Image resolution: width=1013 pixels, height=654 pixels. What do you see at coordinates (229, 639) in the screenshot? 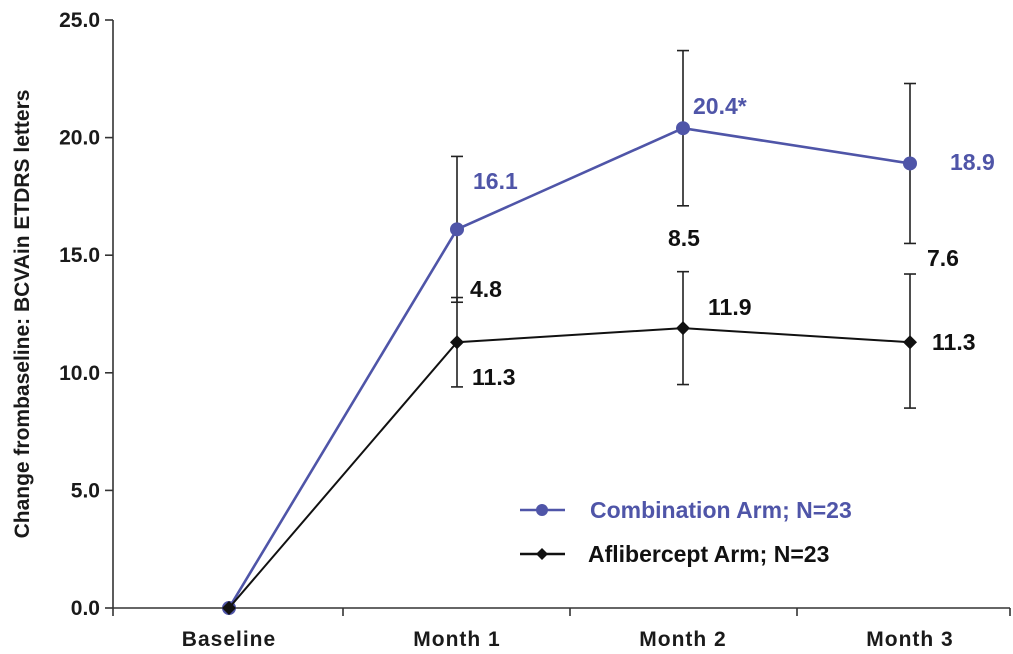
I see `x-tick-label: Baseline` at bounding box center [229, 639].